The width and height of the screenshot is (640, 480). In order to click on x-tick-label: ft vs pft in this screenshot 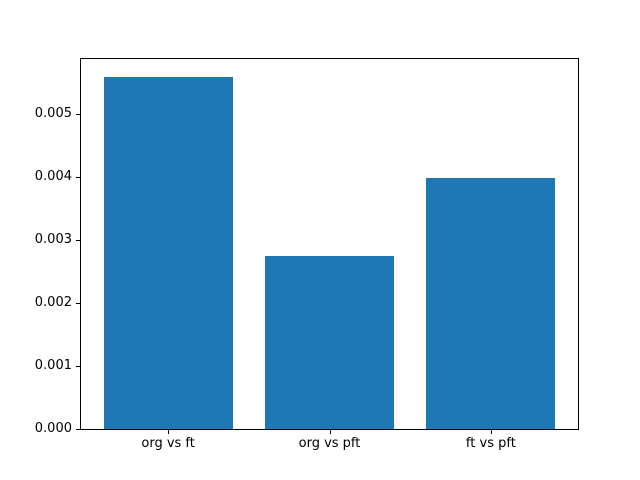, I will do `click(490, 443)`.